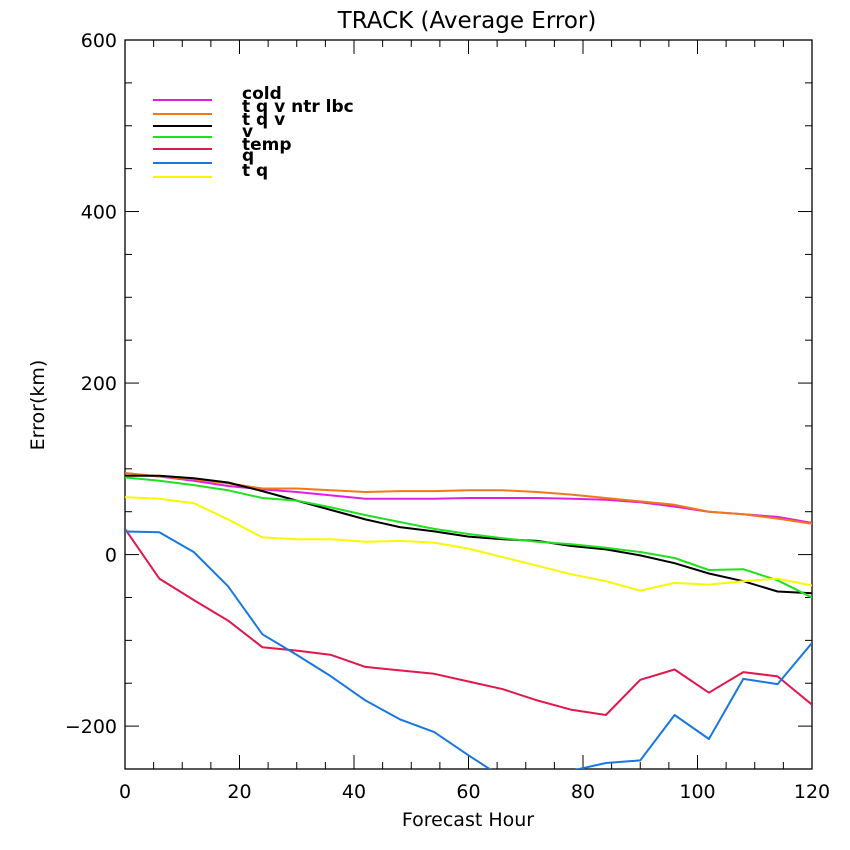 The width and height of the screenshot is (850, 850). What do you see at coordinates (468, 544) in the screenshot?
I see `series-line-t-q` at bounding box center [468, 544].